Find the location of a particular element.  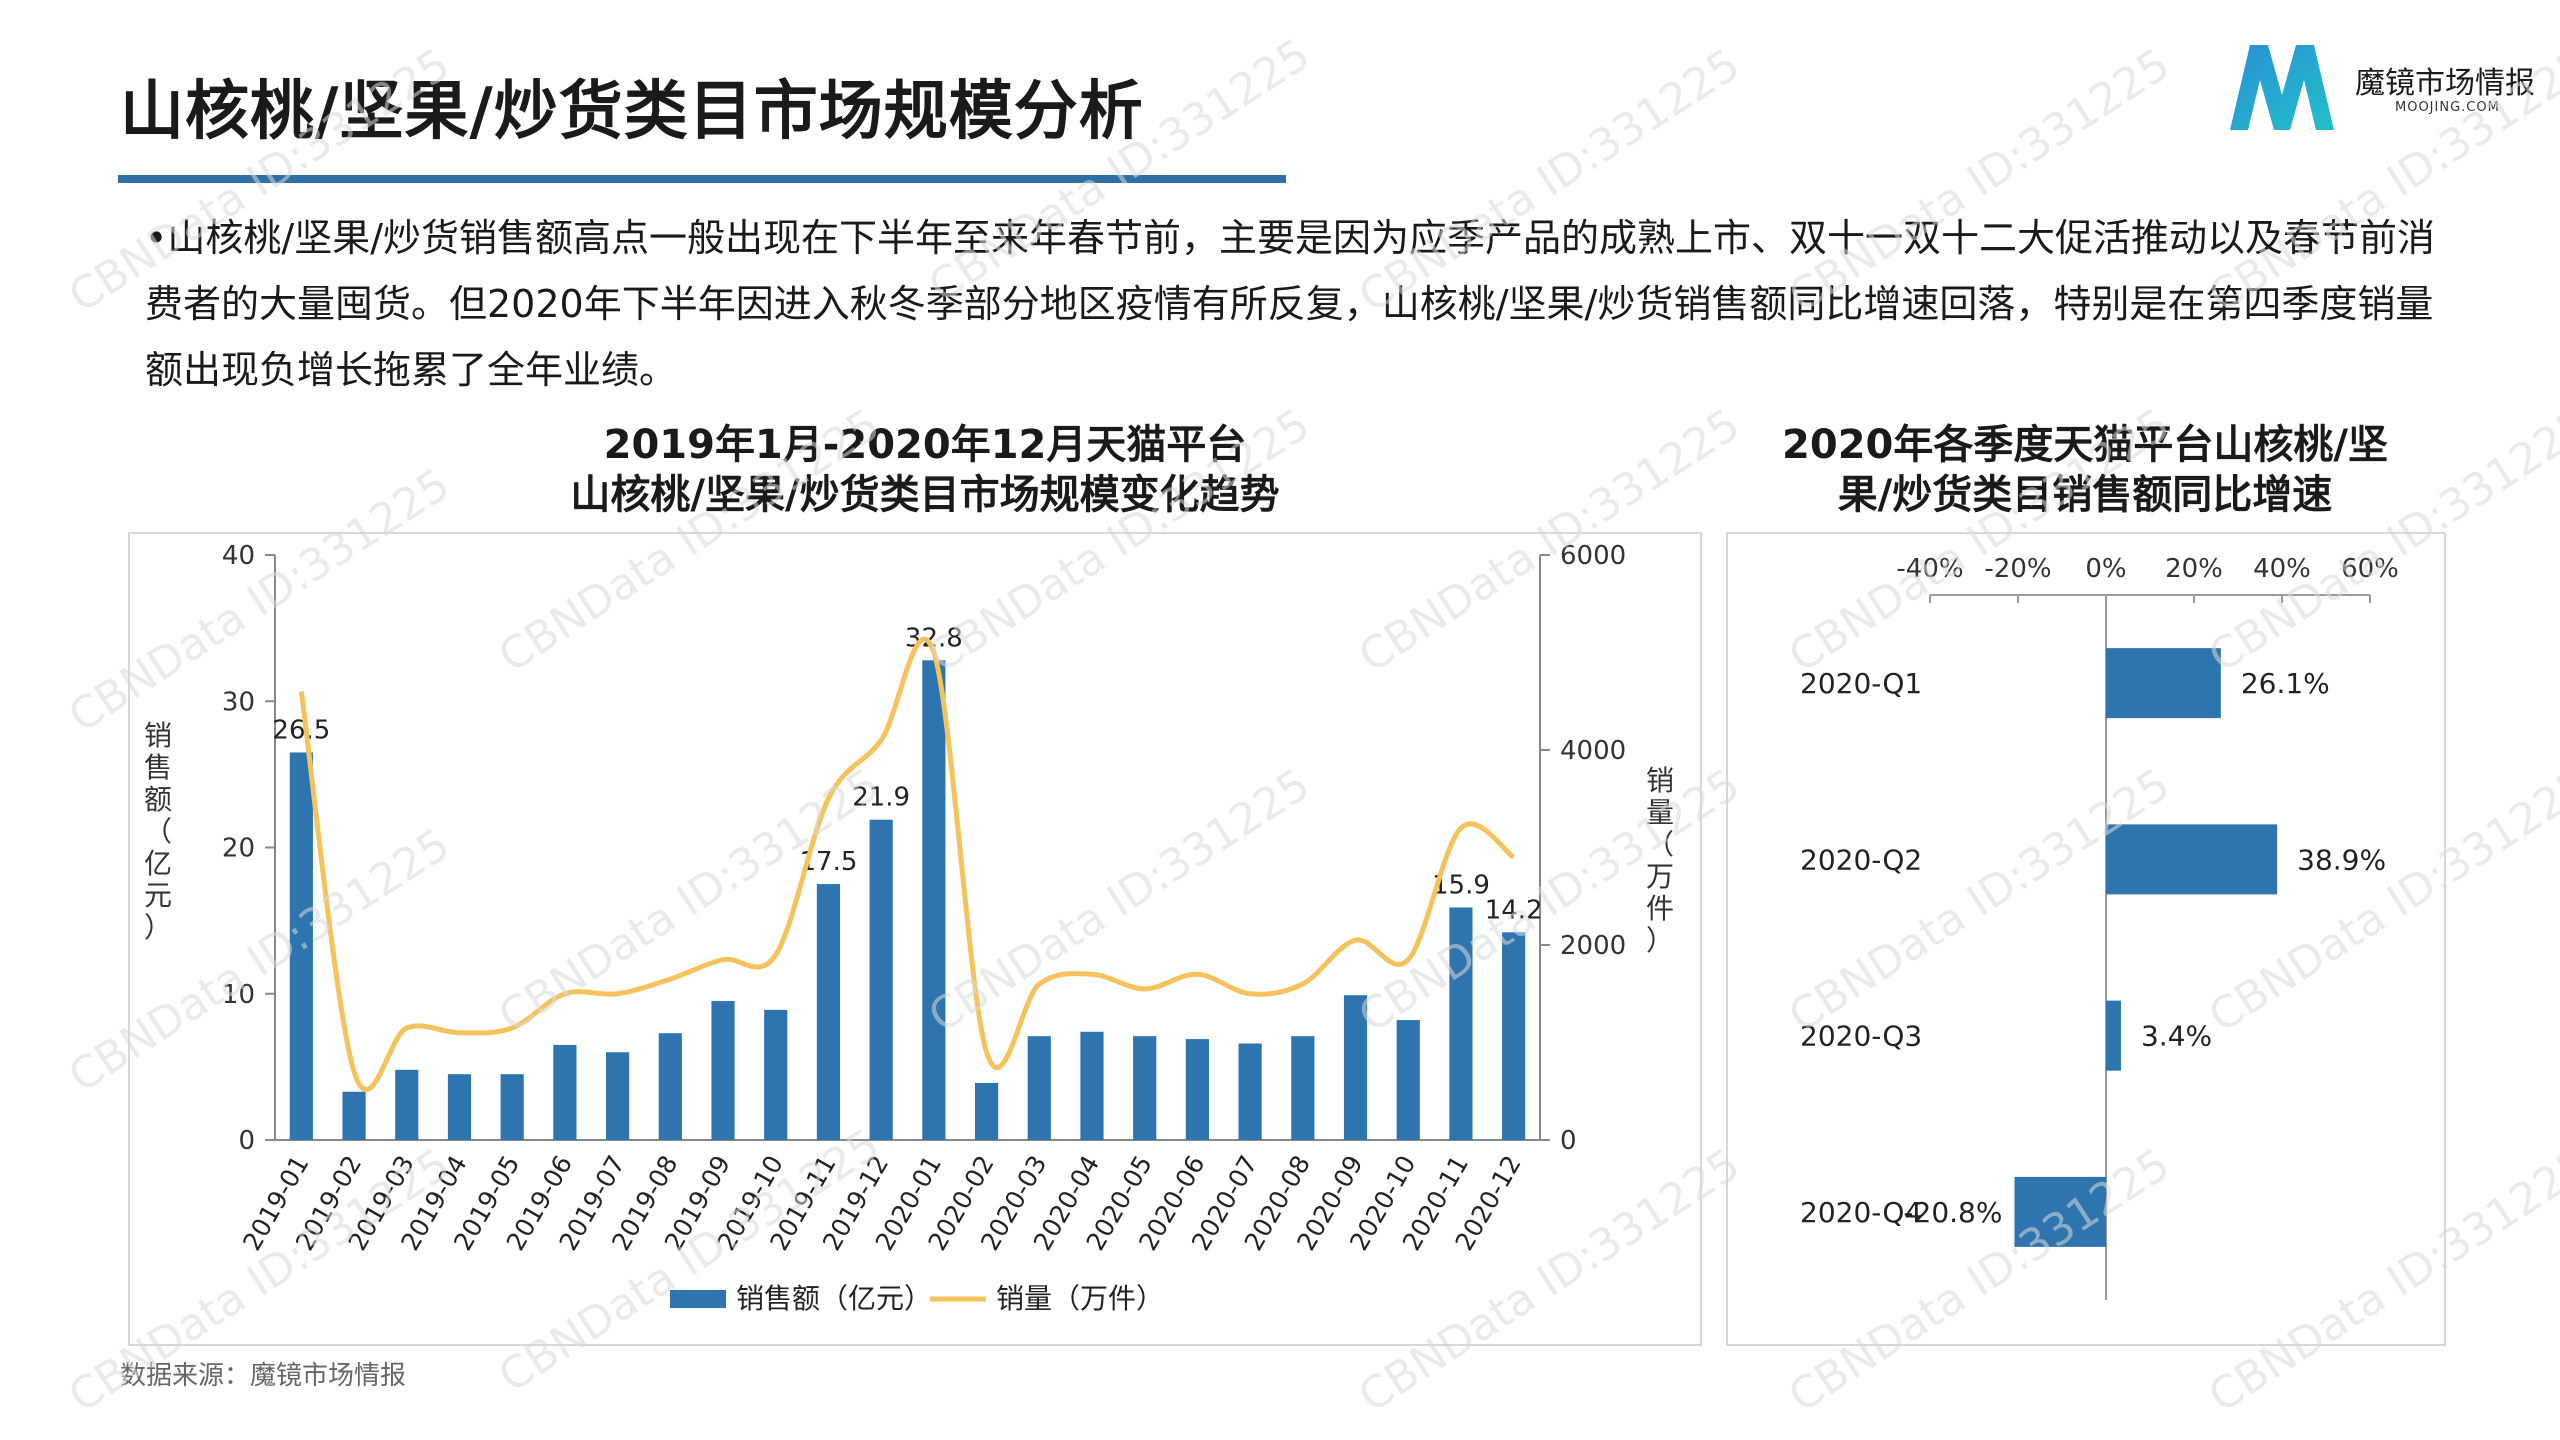

y-left-tick-label: 10 is located at coordinates (238, 995).